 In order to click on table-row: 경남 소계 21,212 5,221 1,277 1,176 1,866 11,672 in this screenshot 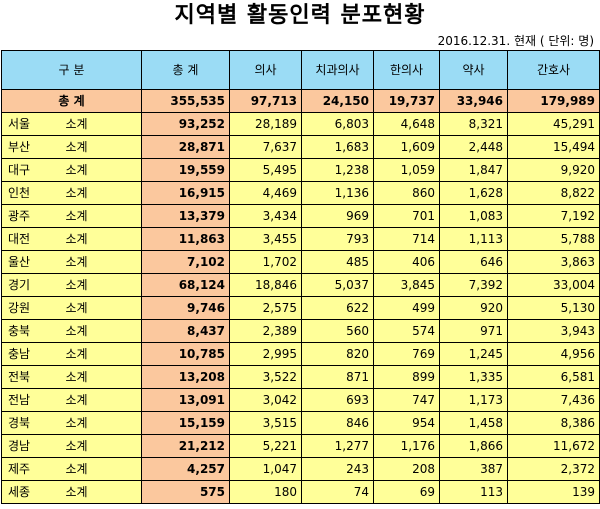, I will do `click(300, 446)`.